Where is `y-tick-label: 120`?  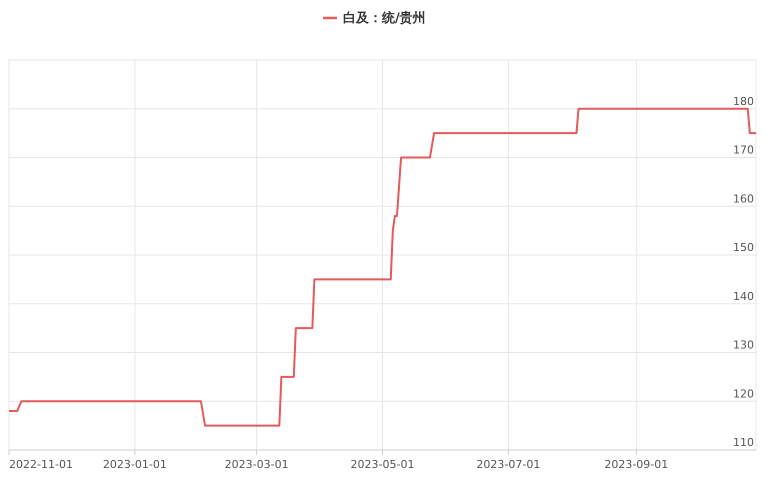
y-tick-label: 120 is located at coordinates (743, 393).